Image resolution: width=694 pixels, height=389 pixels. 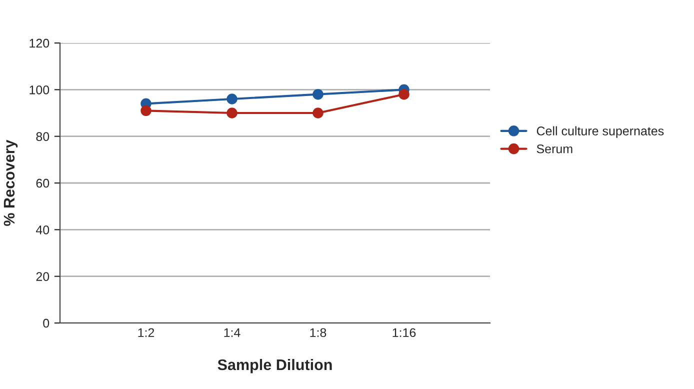 What do you see at coordinates (43, 276) in the screenshot?
I see `y-tick-label: 20` at bounding box center [43, 276].